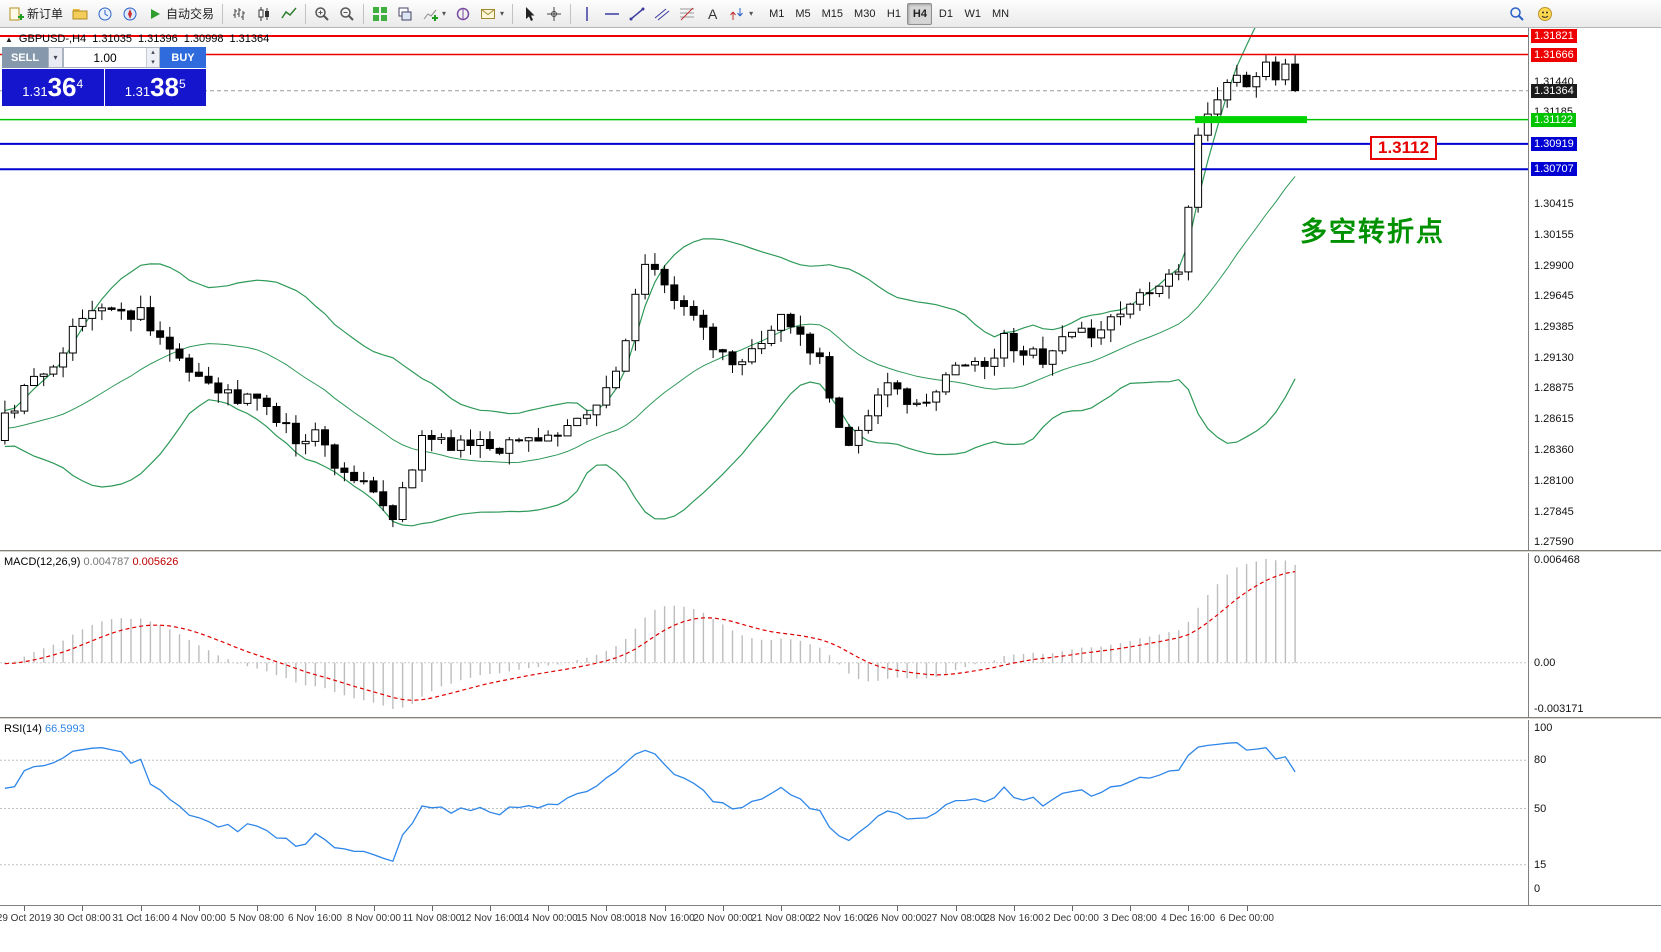 Image resolution: width=1661 pixels, height=952 pixels. Describe the element at coordinates (1545, 14) in the screenshot. I see `community-button` at that location.